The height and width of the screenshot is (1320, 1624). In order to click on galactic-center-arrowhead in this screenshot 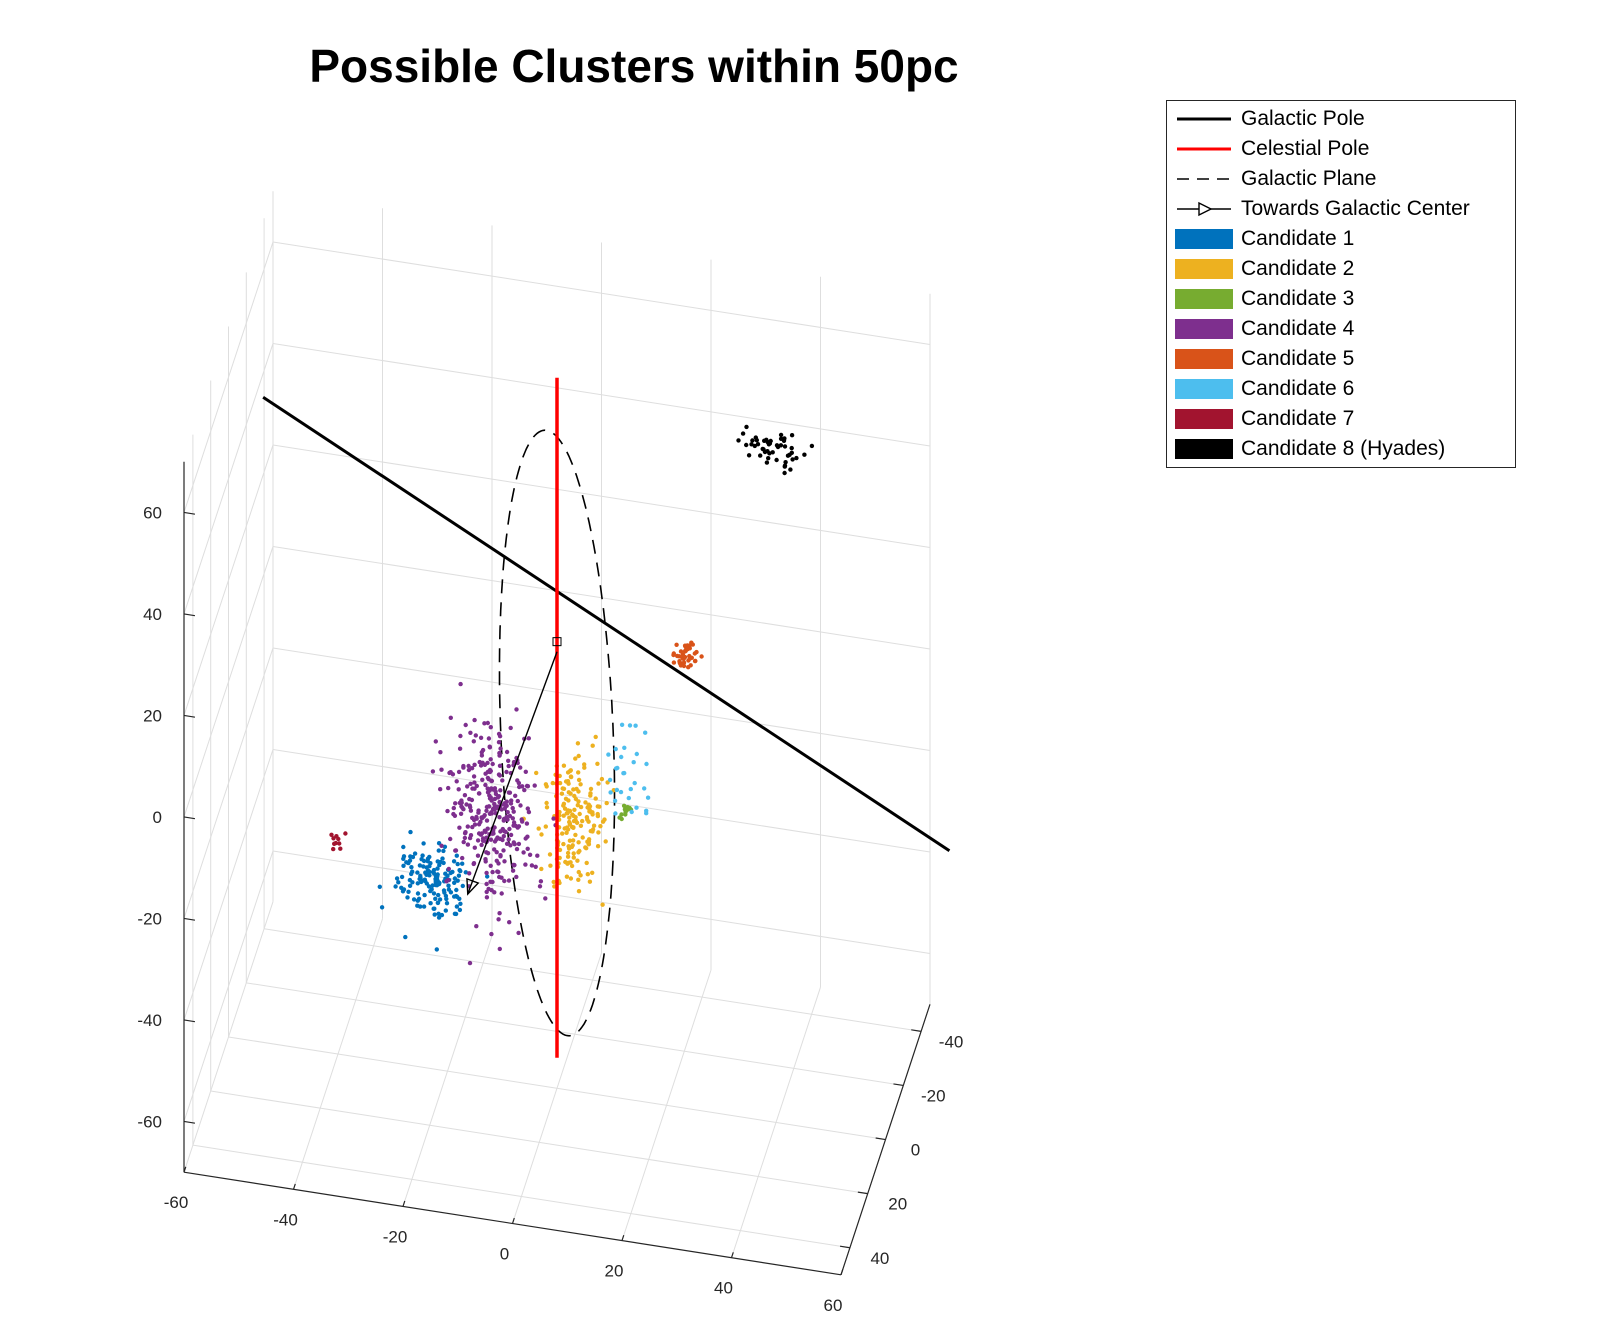, I will do `click(473, 886)`.